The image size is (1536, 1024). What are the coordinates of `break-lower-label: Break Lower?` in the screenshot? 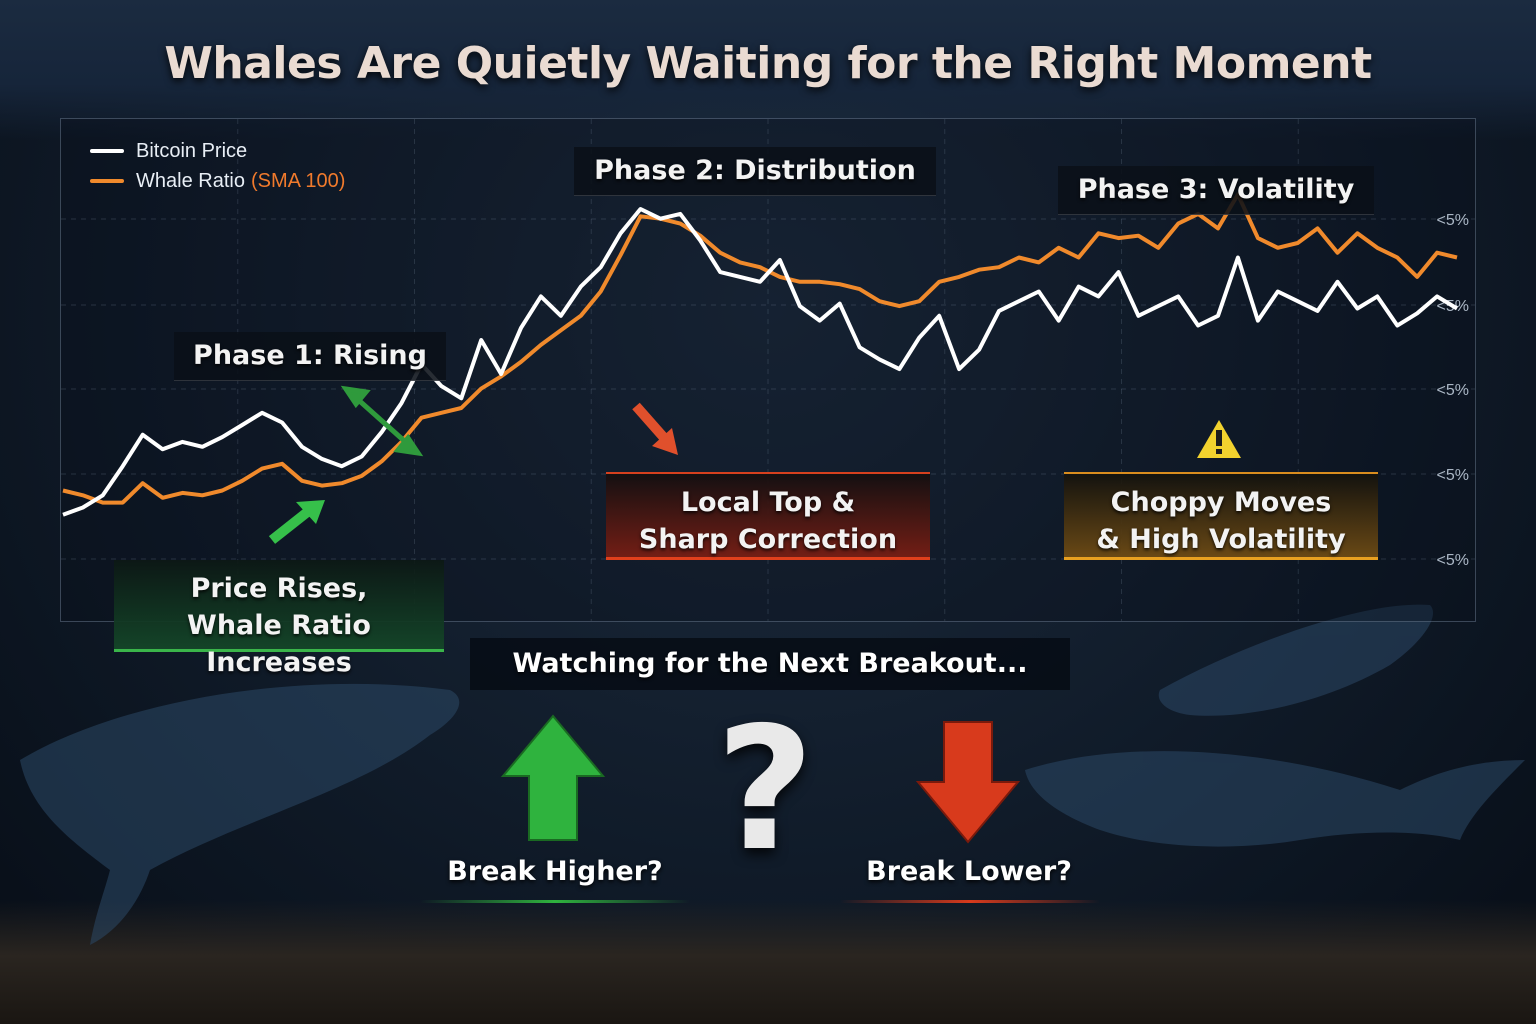 It's located at (969, 871).